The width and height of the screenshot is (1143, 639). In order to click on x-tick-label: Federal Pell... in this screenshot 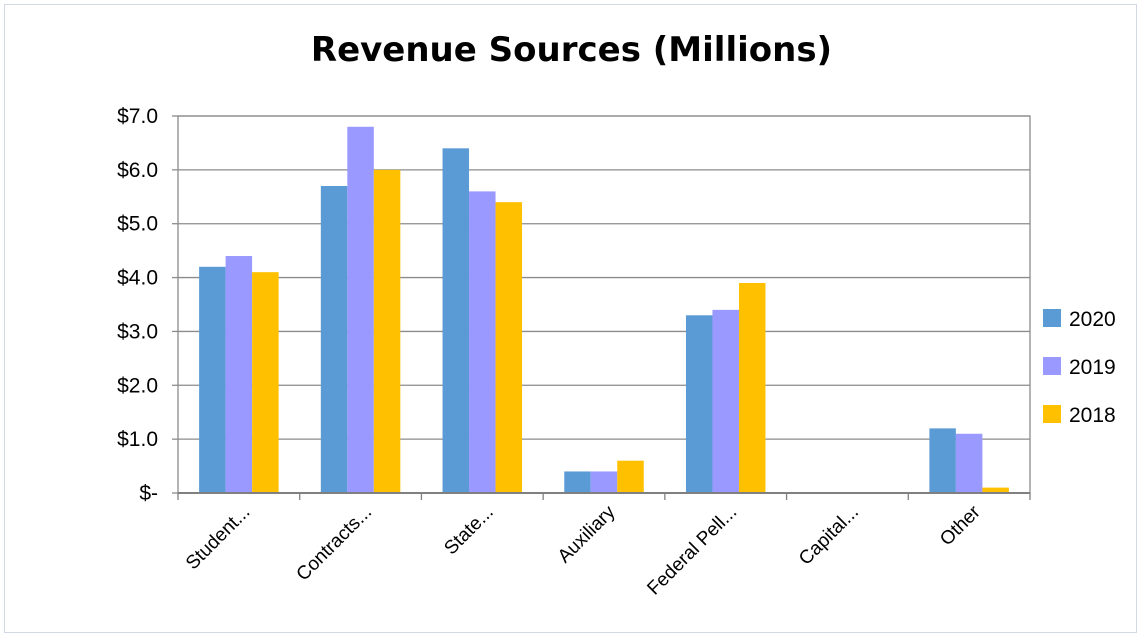, I will do `click(693, 551)`.